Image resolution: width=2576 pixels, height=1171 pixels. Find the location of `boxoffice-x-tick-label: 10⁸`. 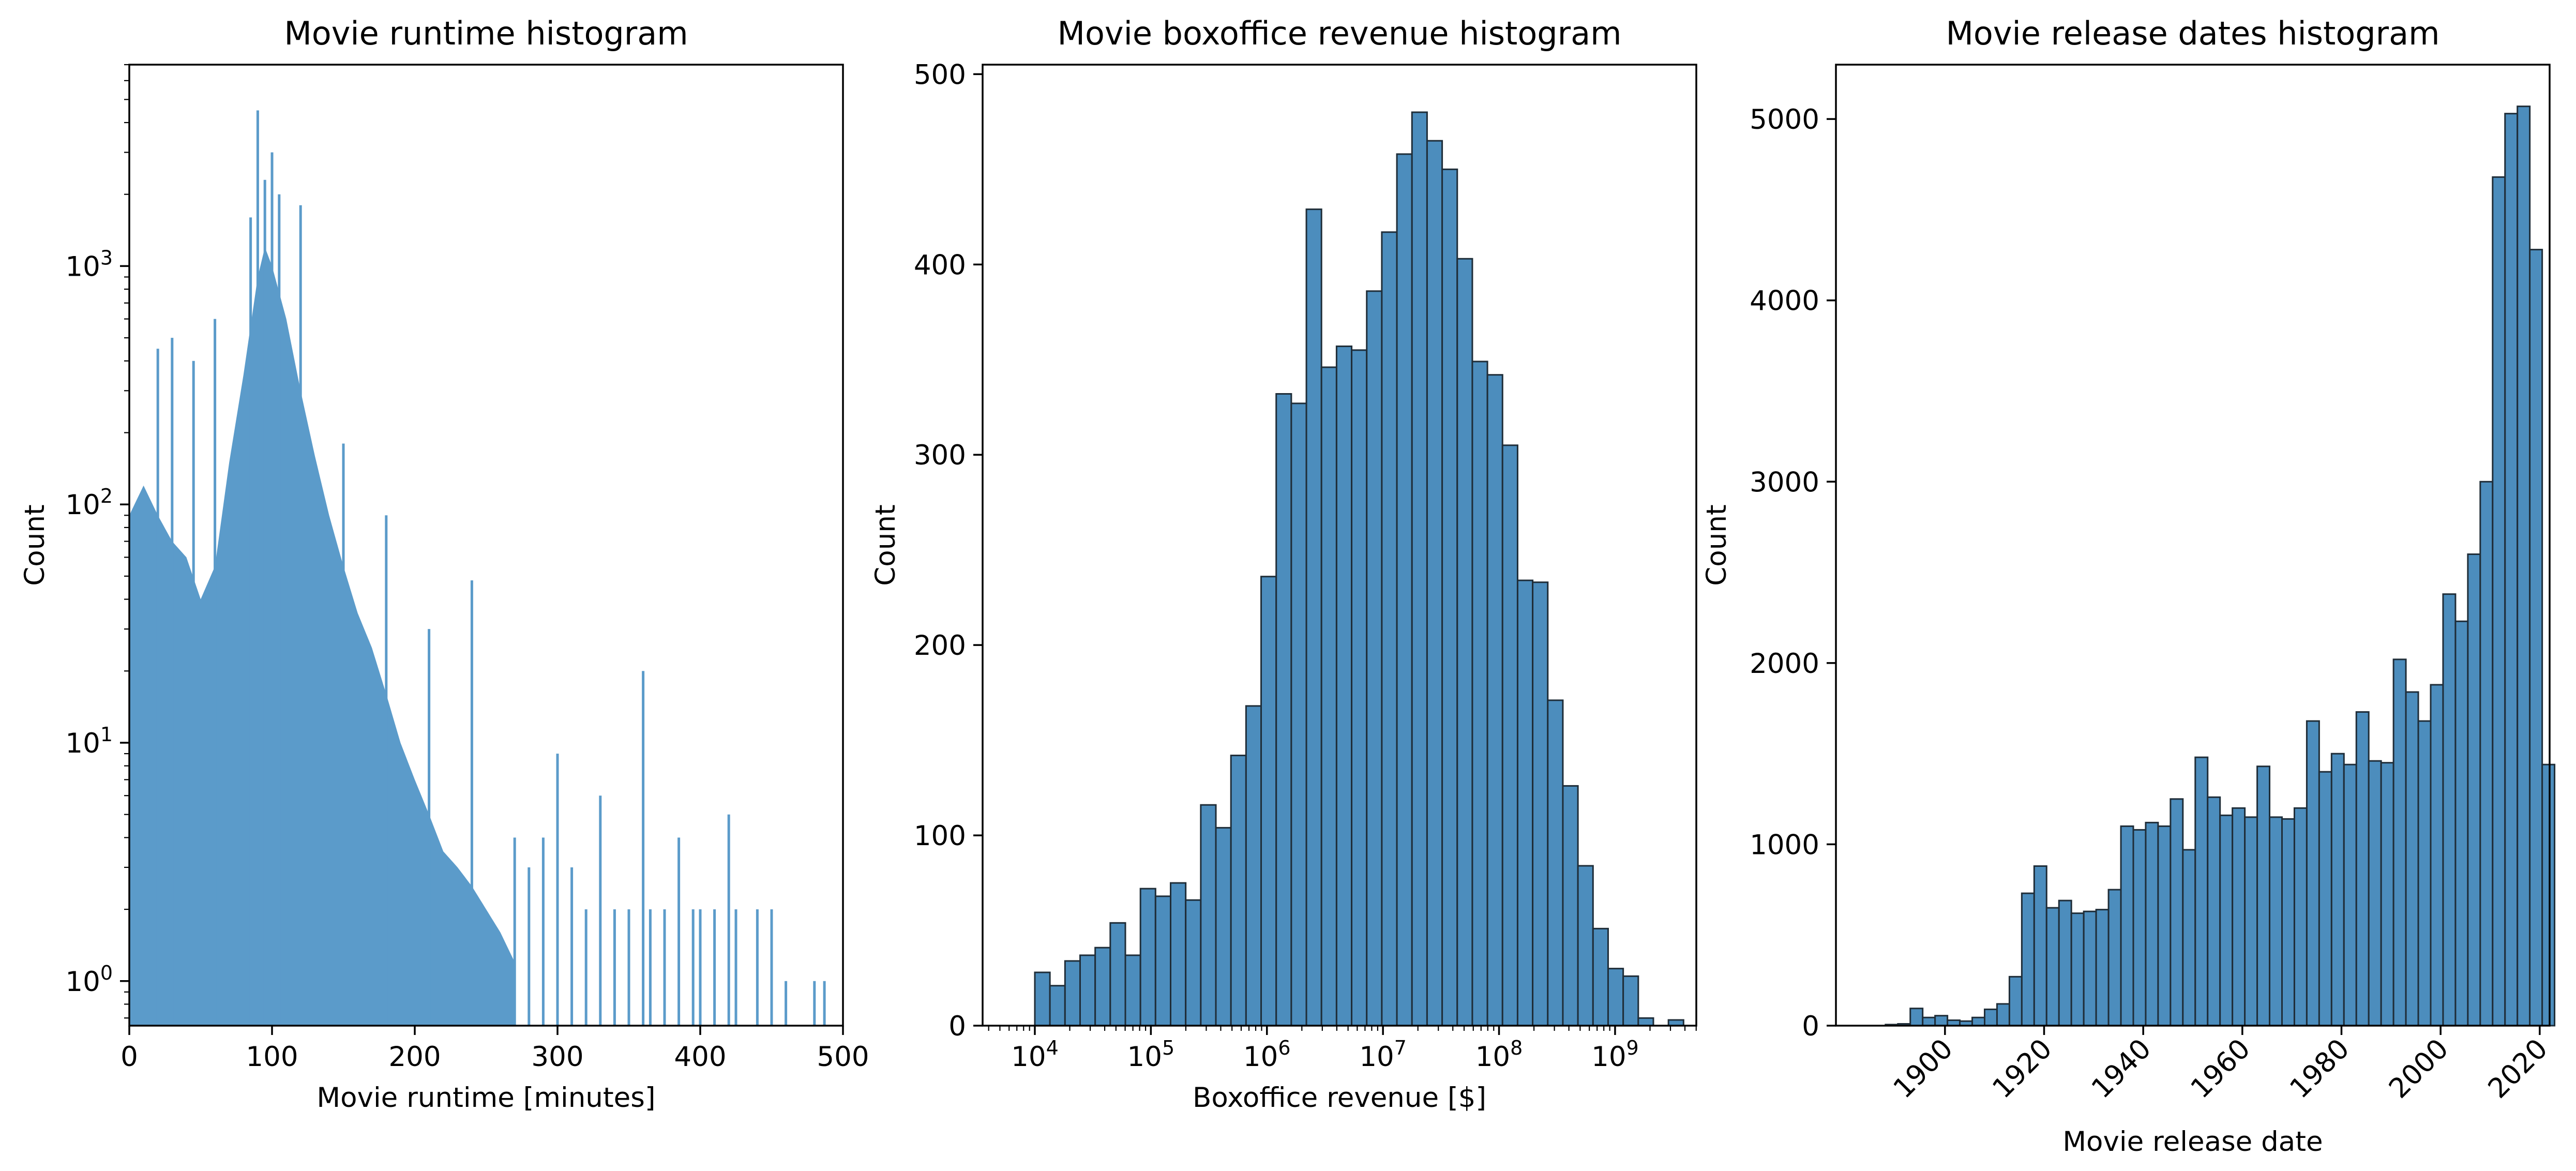

boxoffice-x-tick-label: 10⁸ is located at coordinates (1499, 1055).